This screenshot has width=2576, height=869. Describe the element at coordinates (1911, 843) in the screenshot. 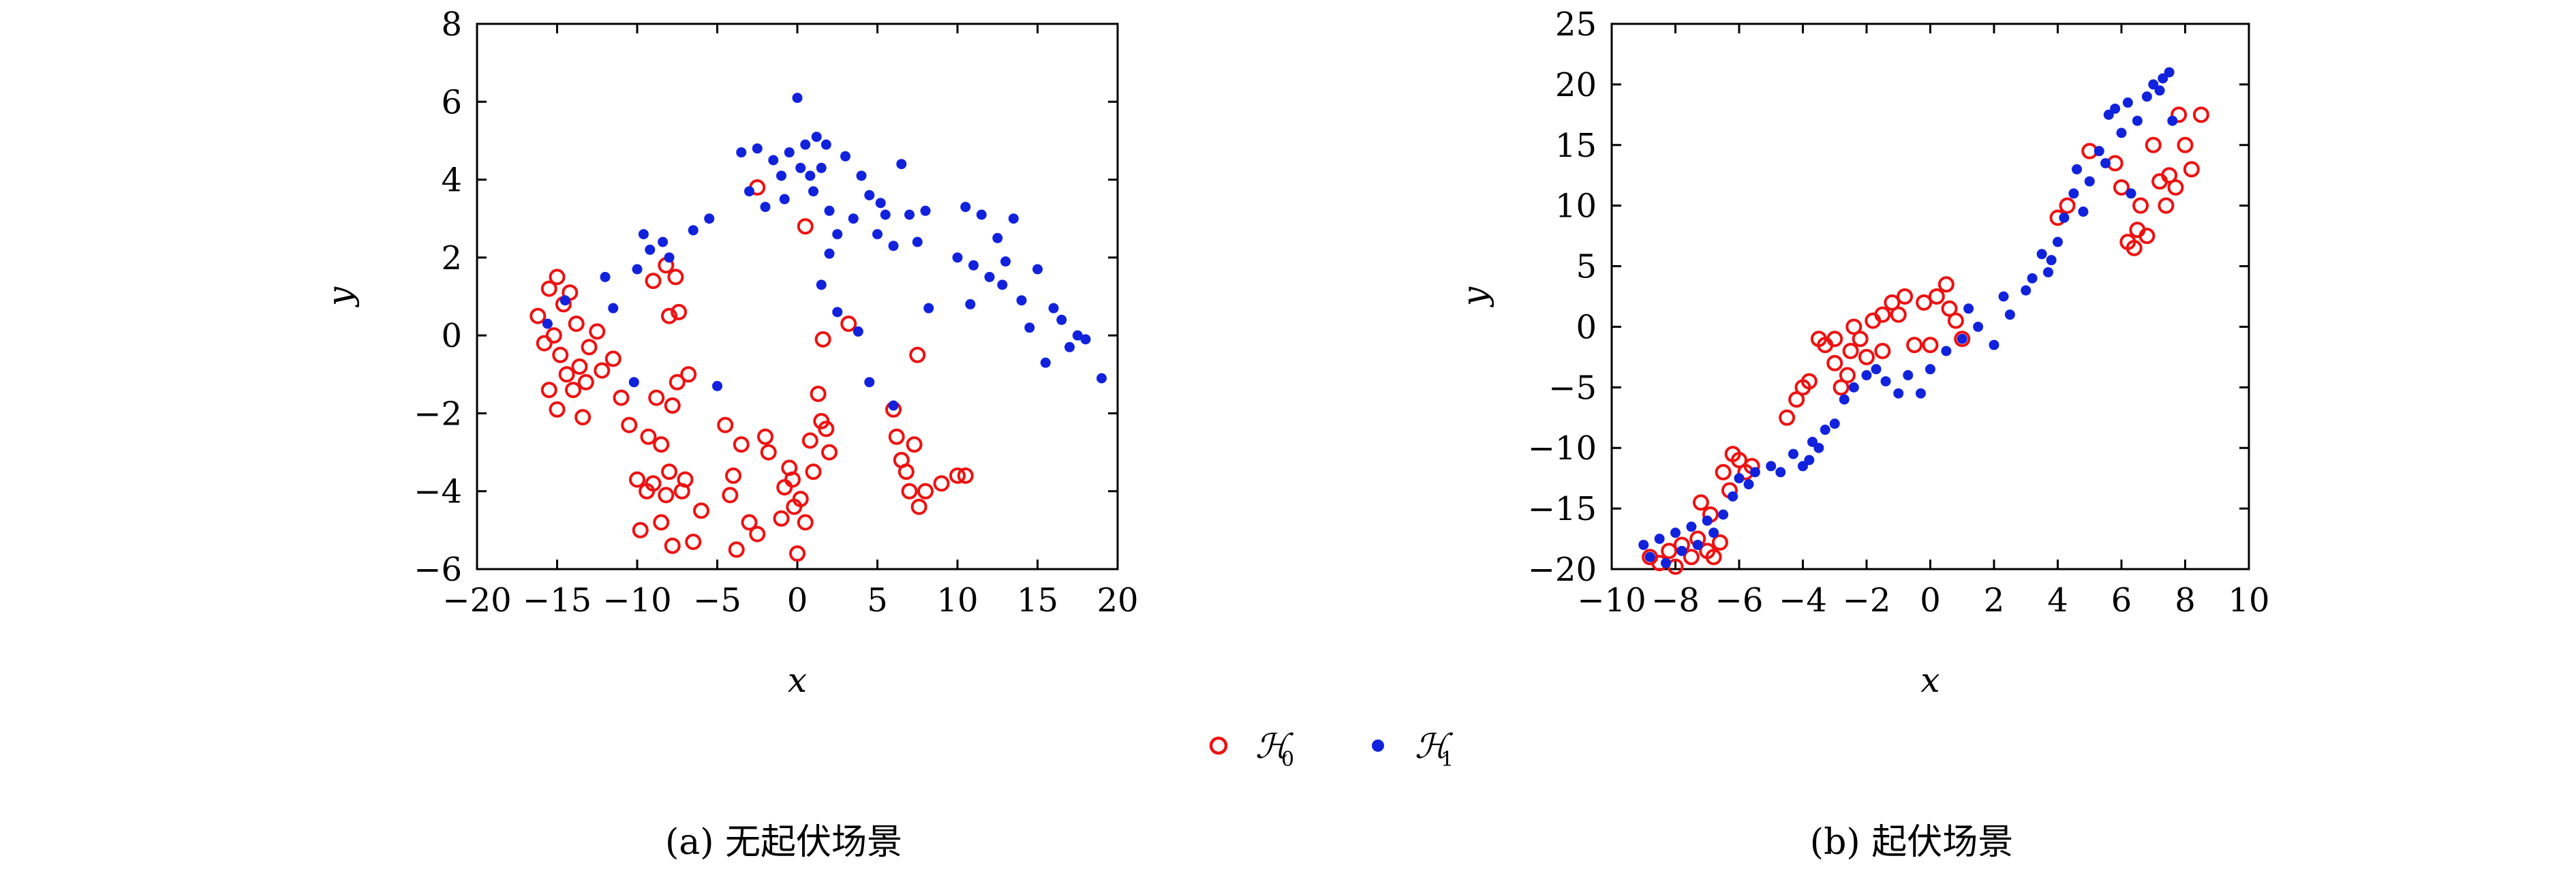

I see `caption-b: (b) 起伏场景` at that location.